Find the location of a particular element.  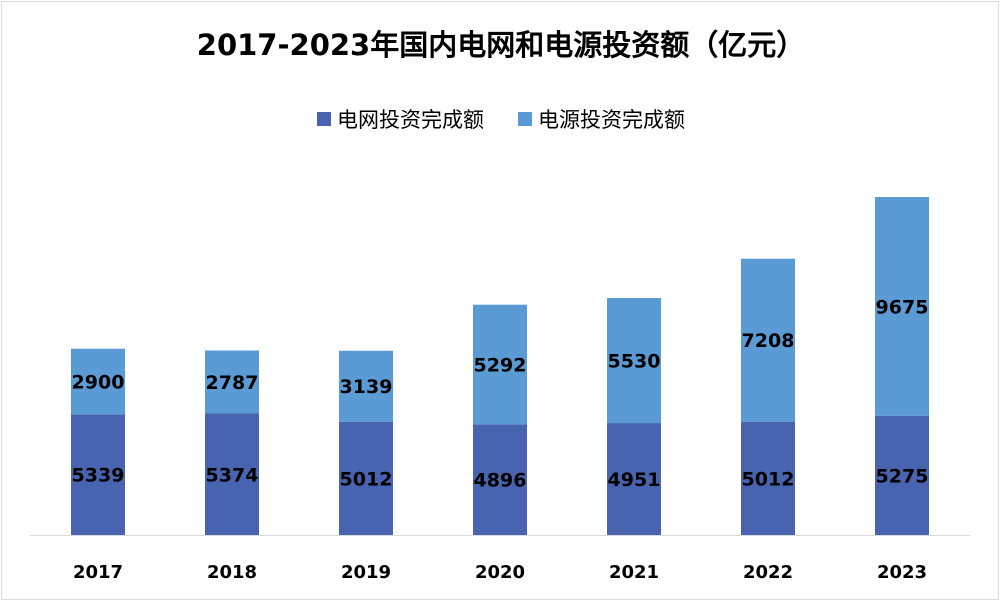

bar-power-2021 is located at coordinates (634, 361).